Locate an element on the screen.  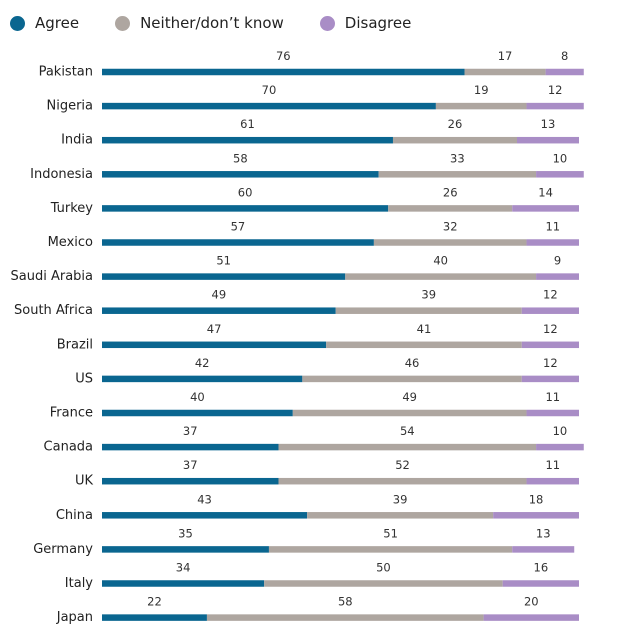
bar-indonesia-disagree is located at coordinates (560, 174).